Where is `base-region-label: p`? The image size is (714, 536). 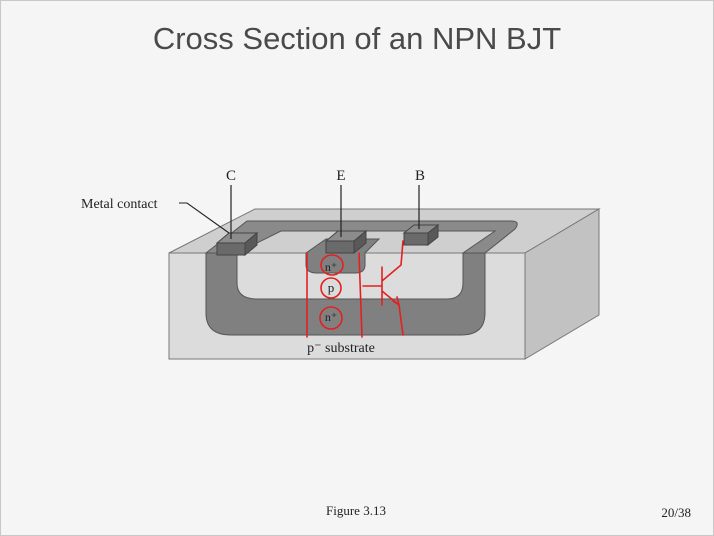
base-region-label: p is located at coordinates (331, 287).